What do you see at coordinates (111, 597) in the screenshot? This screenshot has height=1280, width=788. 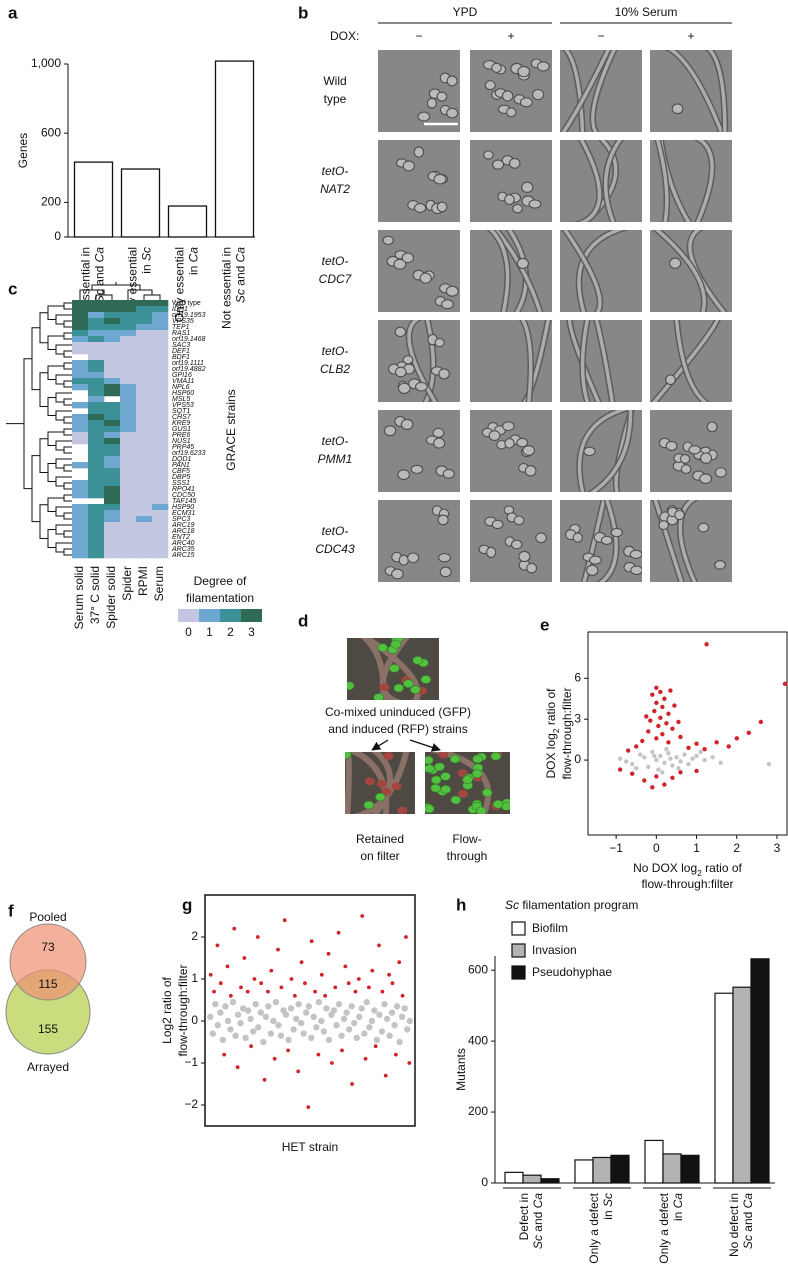 I see `column-label: Spider solid` at bounding box center [111, 597].